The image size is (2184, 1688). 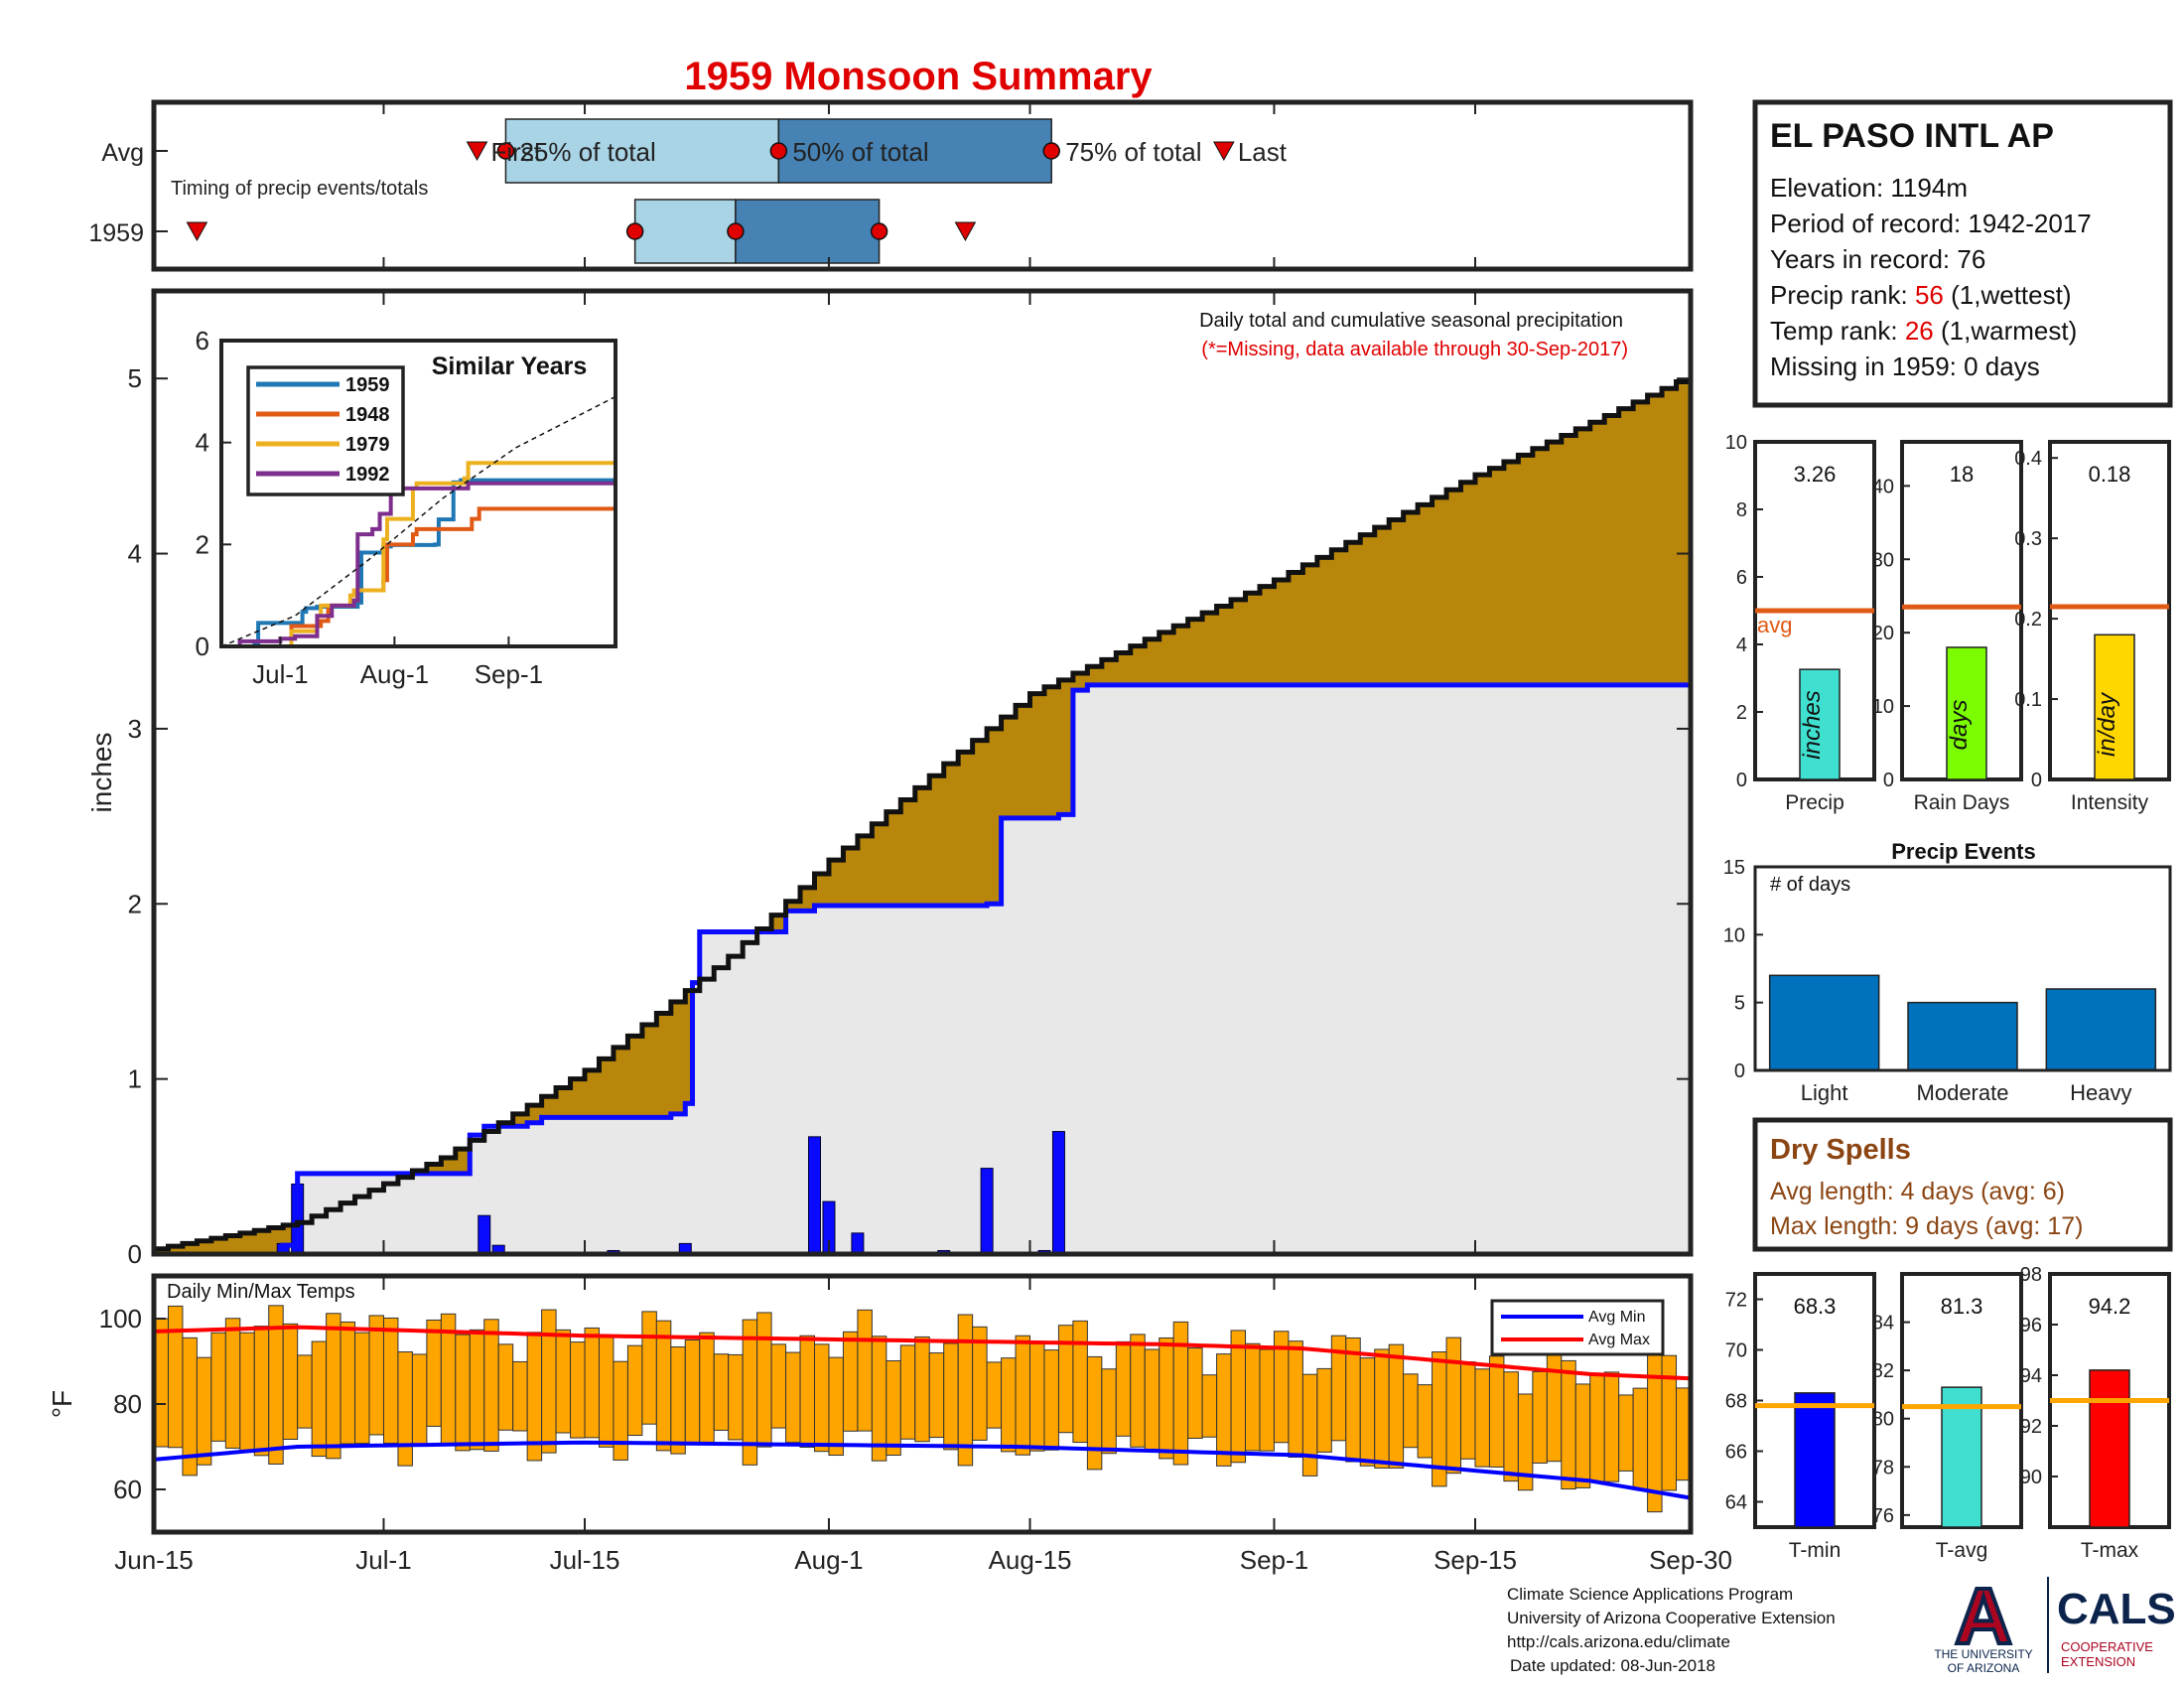 I want to click on temp-panel-tick-label: 82, so click(x=1883, y=1371).